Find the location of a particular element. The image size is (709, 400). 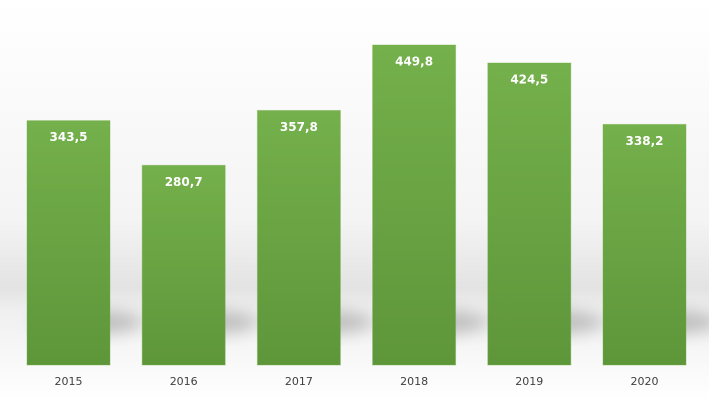

value-label: 449,8 is located at coordinates (414, 62).